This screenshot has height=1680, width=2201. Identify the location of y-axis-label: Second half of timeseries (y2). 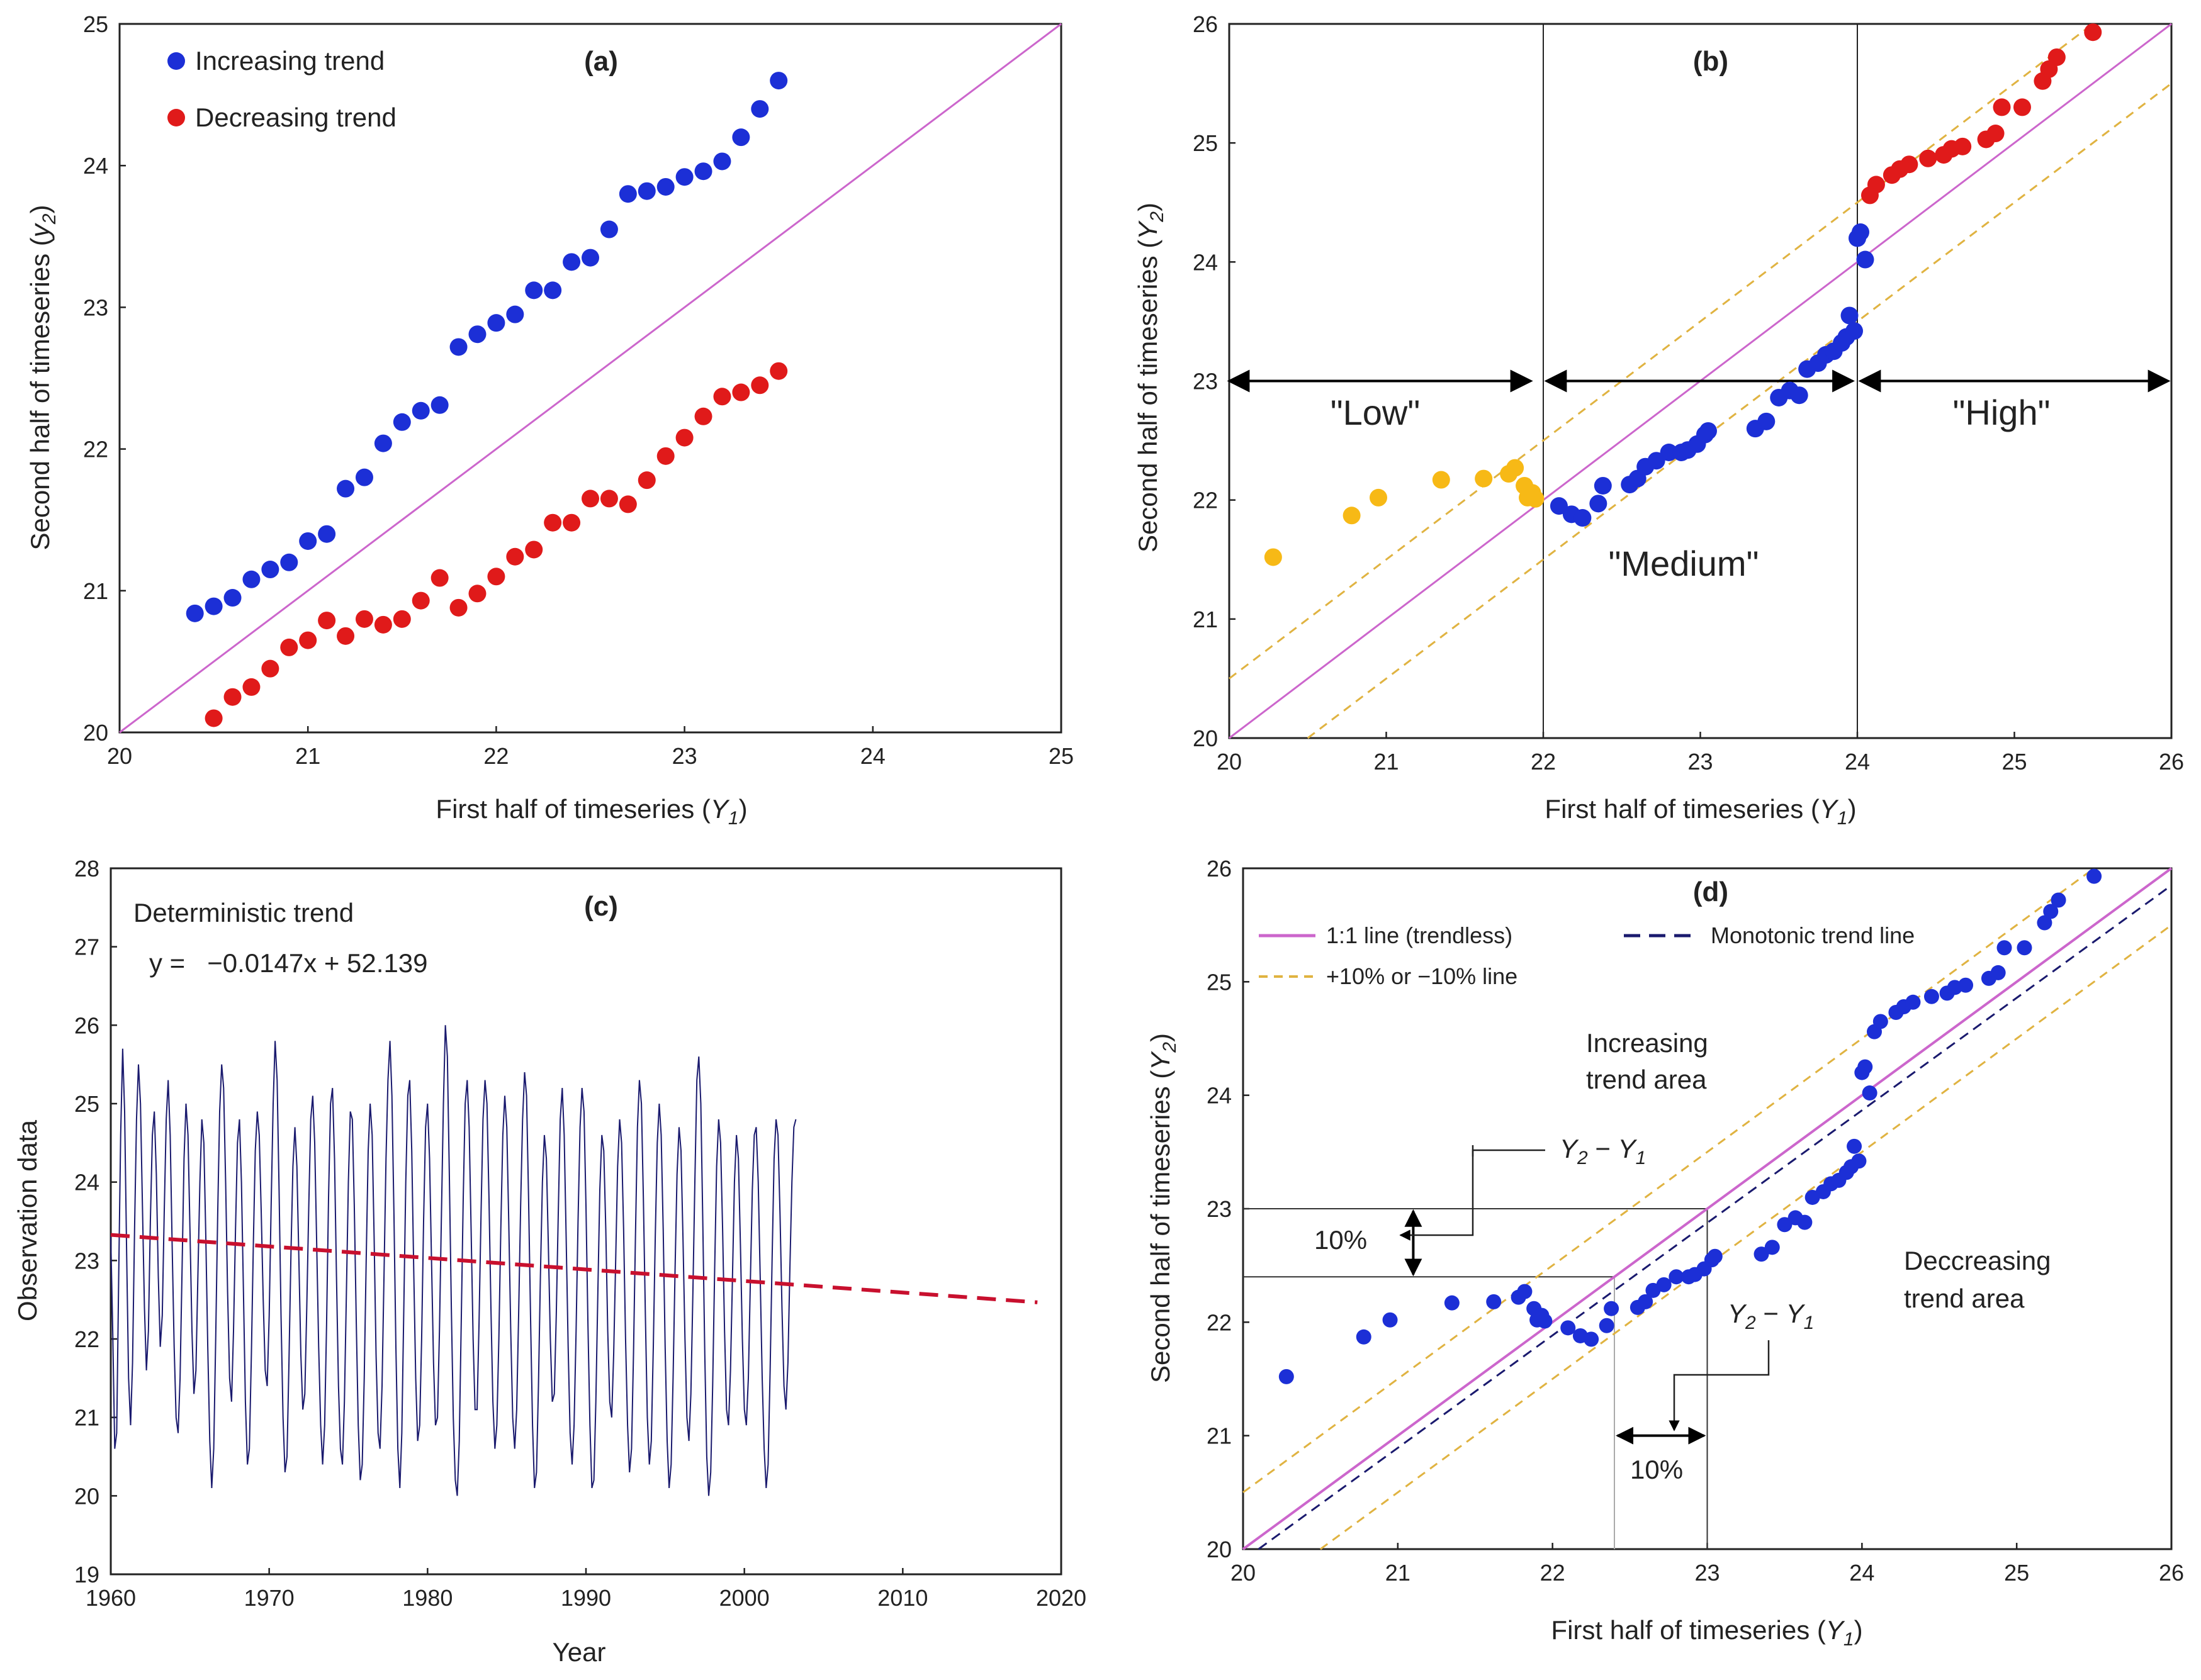
(42, 378).